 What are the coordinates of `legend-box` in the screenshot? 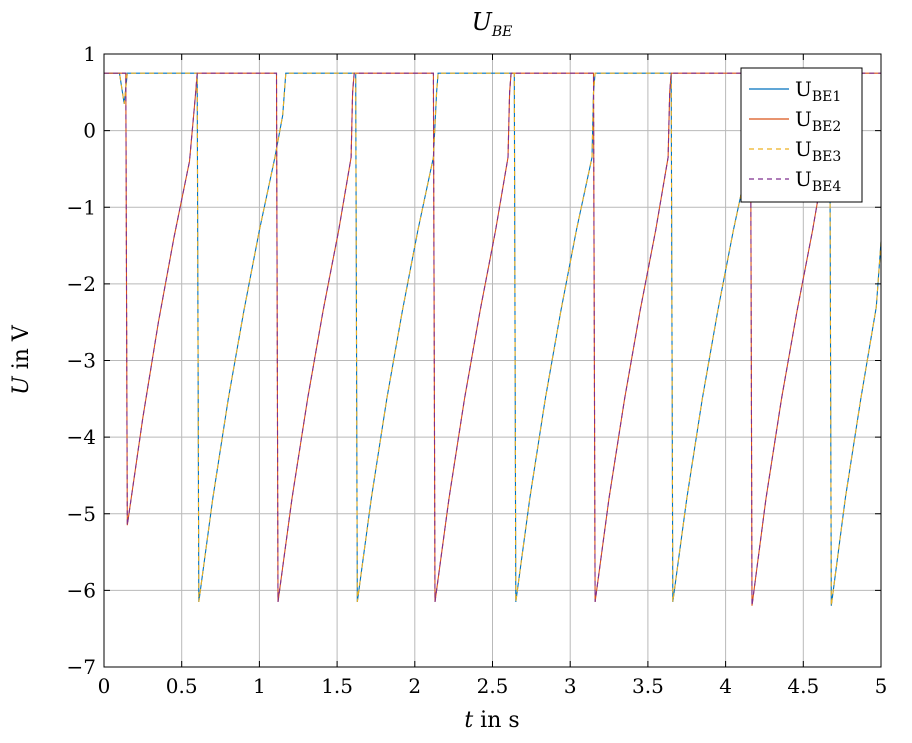 It's located at (801, 135).